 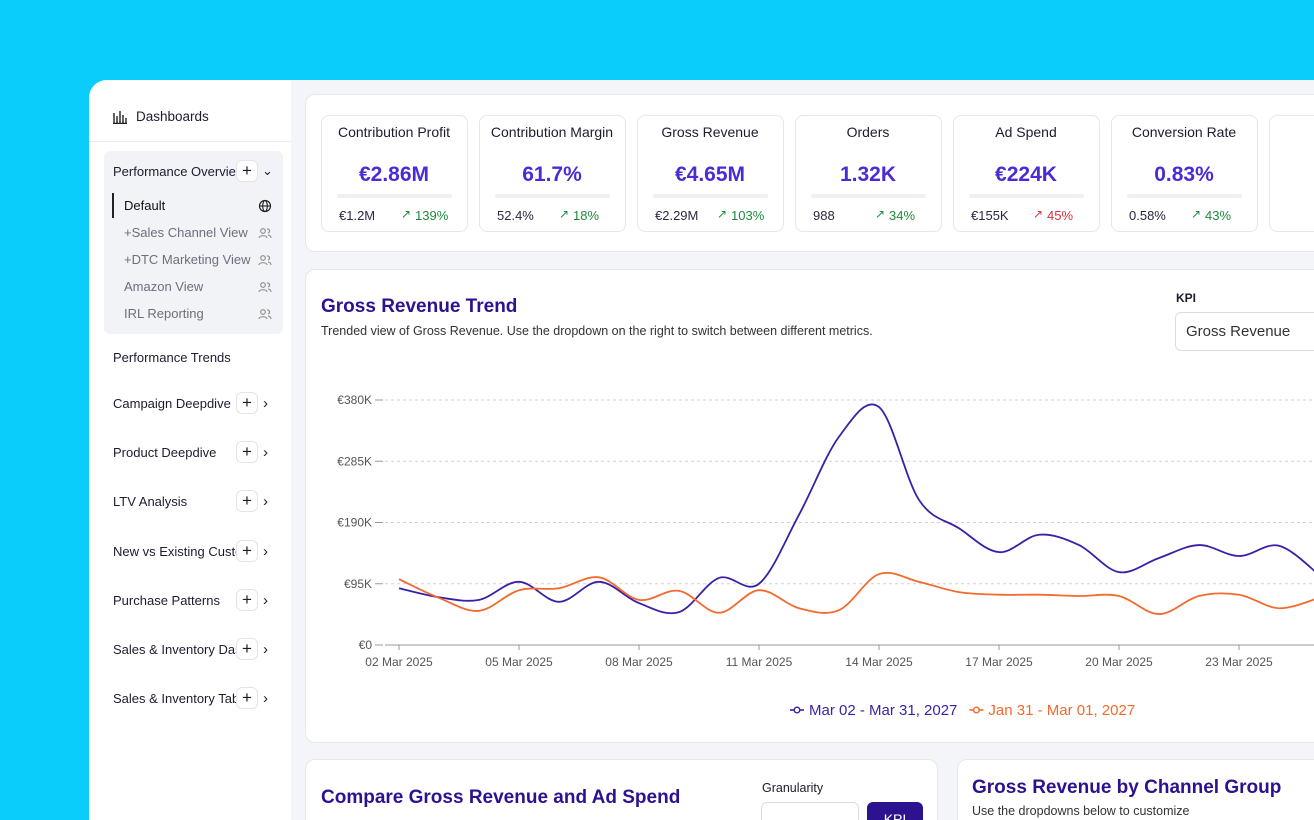 What do you see at coordinates (999, 662) in the screenshot?
I see `x-tick-label: 17 Mar 2025` at bounding box center [999, 662].